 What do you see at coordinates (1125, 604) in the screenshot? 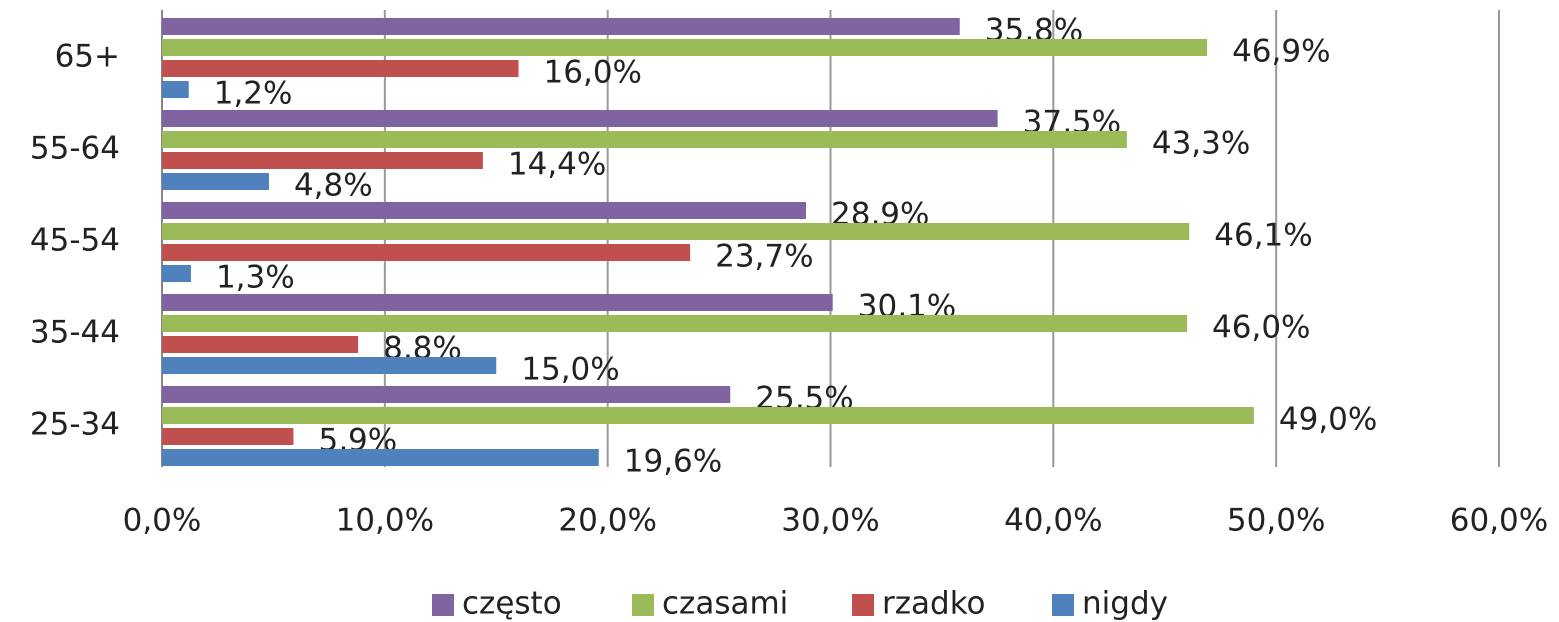
I see `legend-label: nigdy` at bounding box center [1125, 604].